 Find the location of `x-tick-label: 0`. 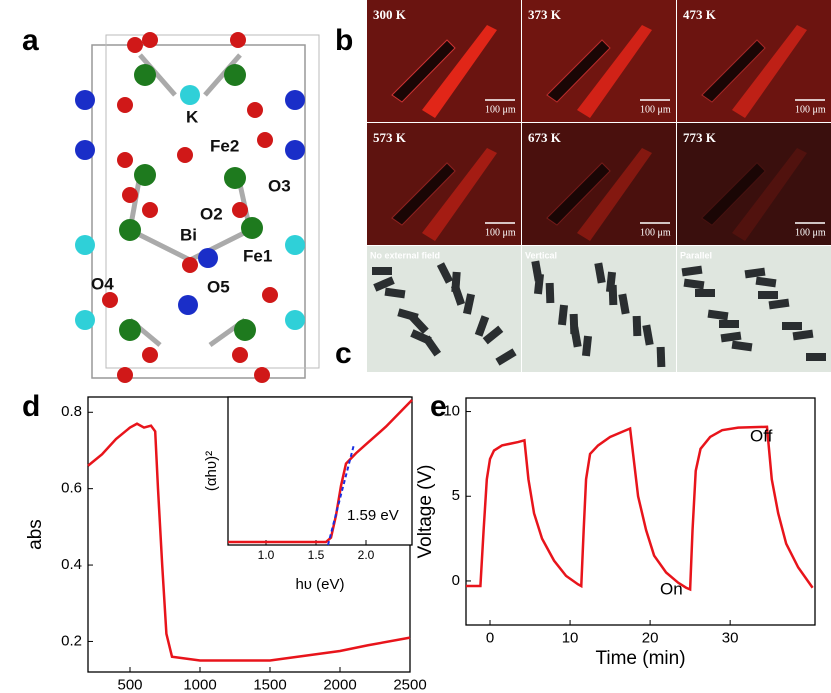

x-tick-label: 0 is located at coordinates (490, 637).